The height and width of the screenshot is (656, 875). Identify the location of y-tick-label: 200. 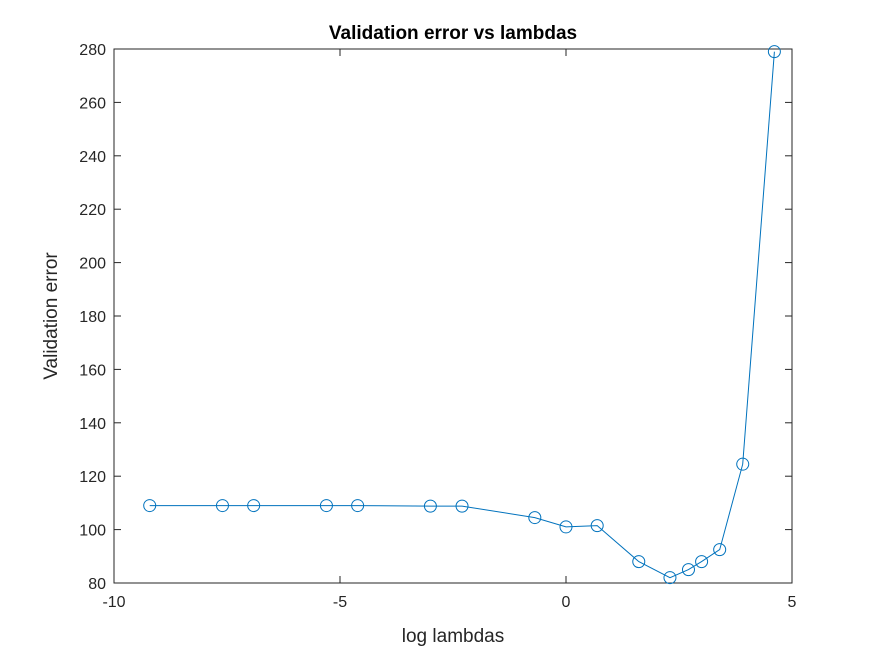
(92, 264).